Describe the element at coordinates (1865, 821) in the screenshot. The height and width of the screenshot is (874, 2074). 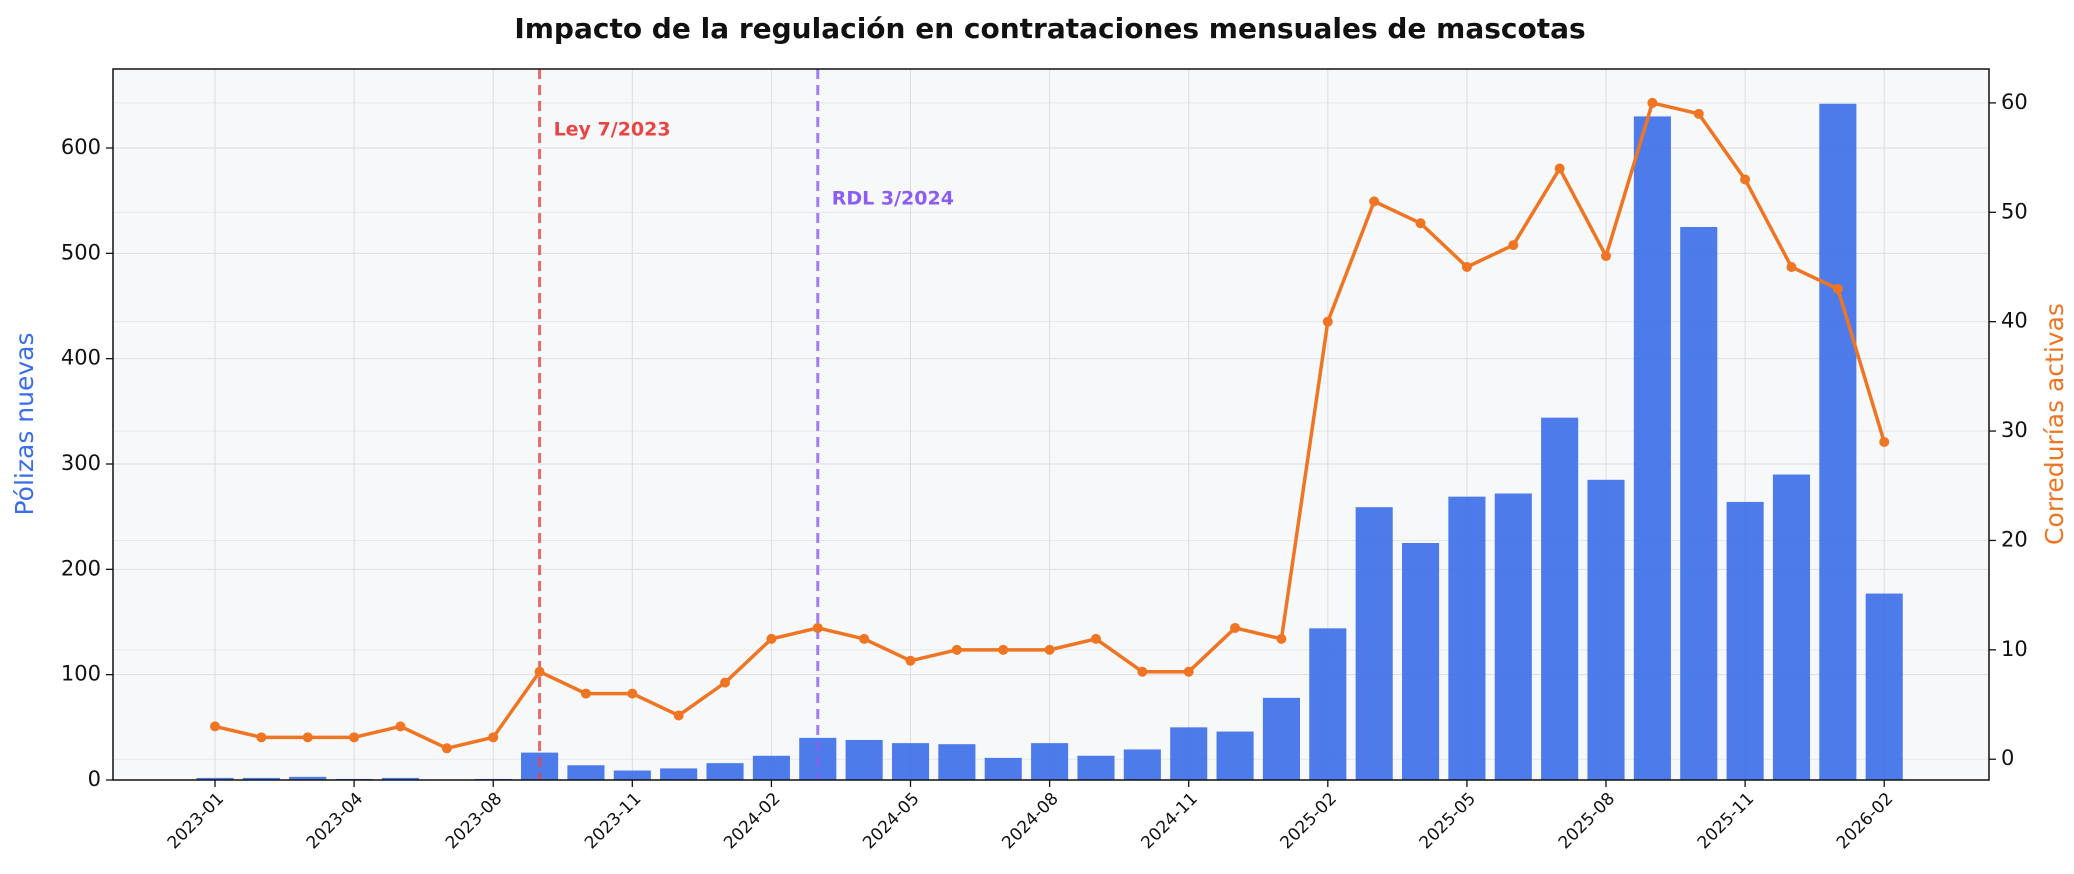
I see `x-tick-label: 2026-02` at that location.